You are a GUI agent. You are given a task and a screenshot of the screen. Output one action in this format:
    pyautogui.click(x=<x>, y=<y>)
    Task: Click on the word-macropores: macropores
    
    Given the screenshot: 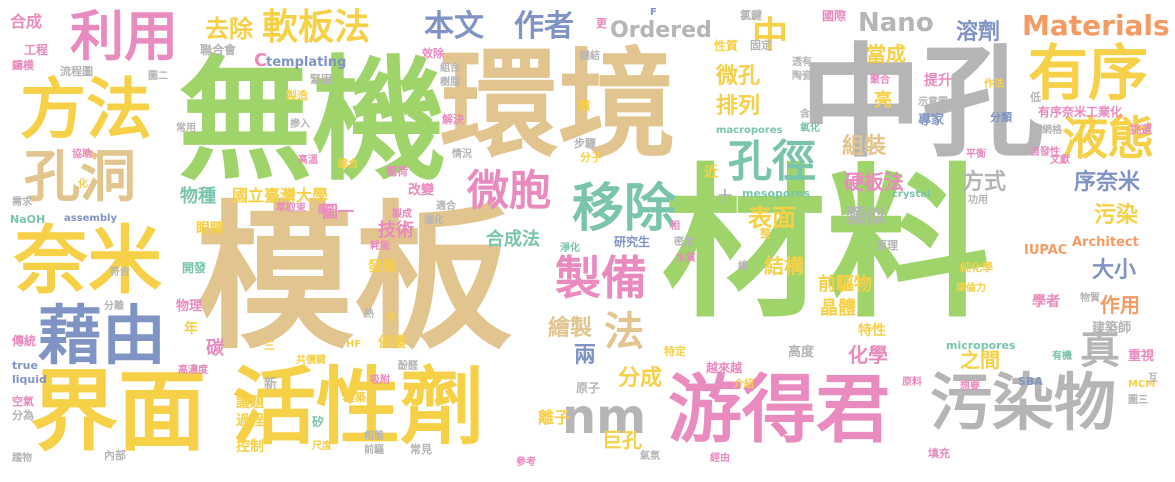 What is the action you would take?
    pyautogui.click(x=749, y=130)
    